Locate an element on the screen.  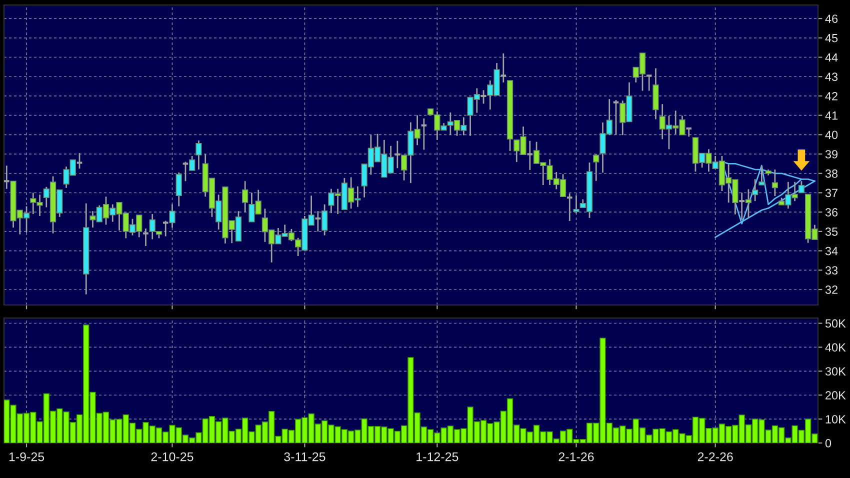
y-tick-label: 0 is located at coordinates (828, 443).